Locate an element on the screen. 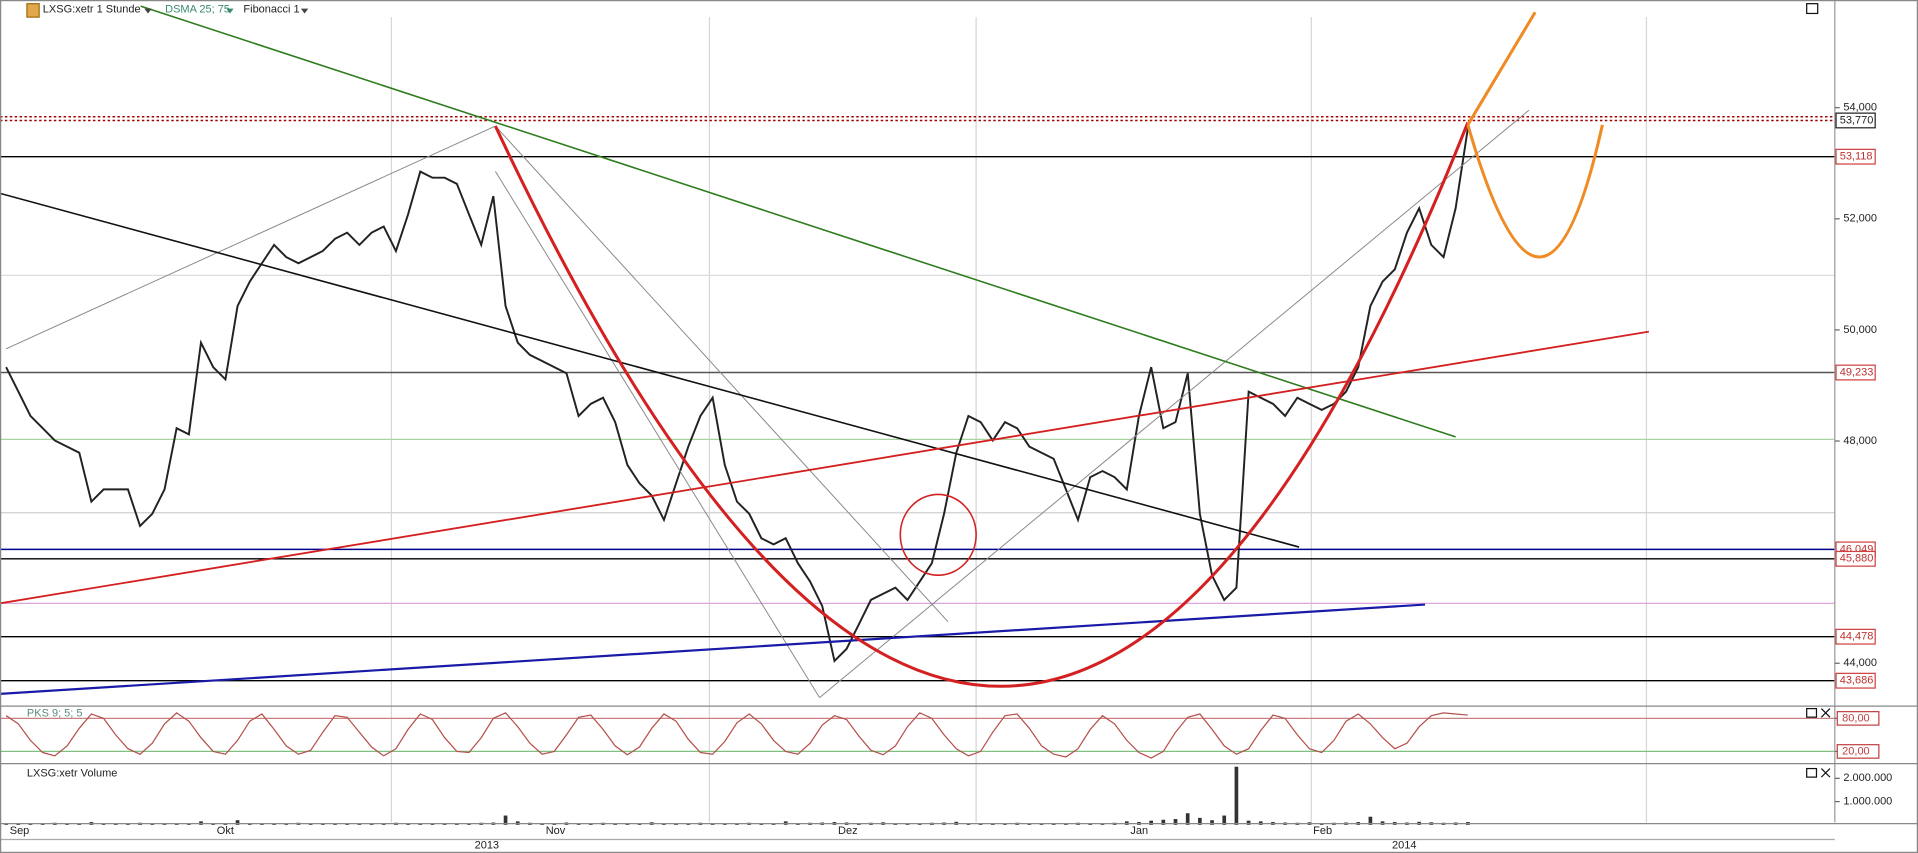  x-tick-label: Okt is located at coordinates (225, 831).